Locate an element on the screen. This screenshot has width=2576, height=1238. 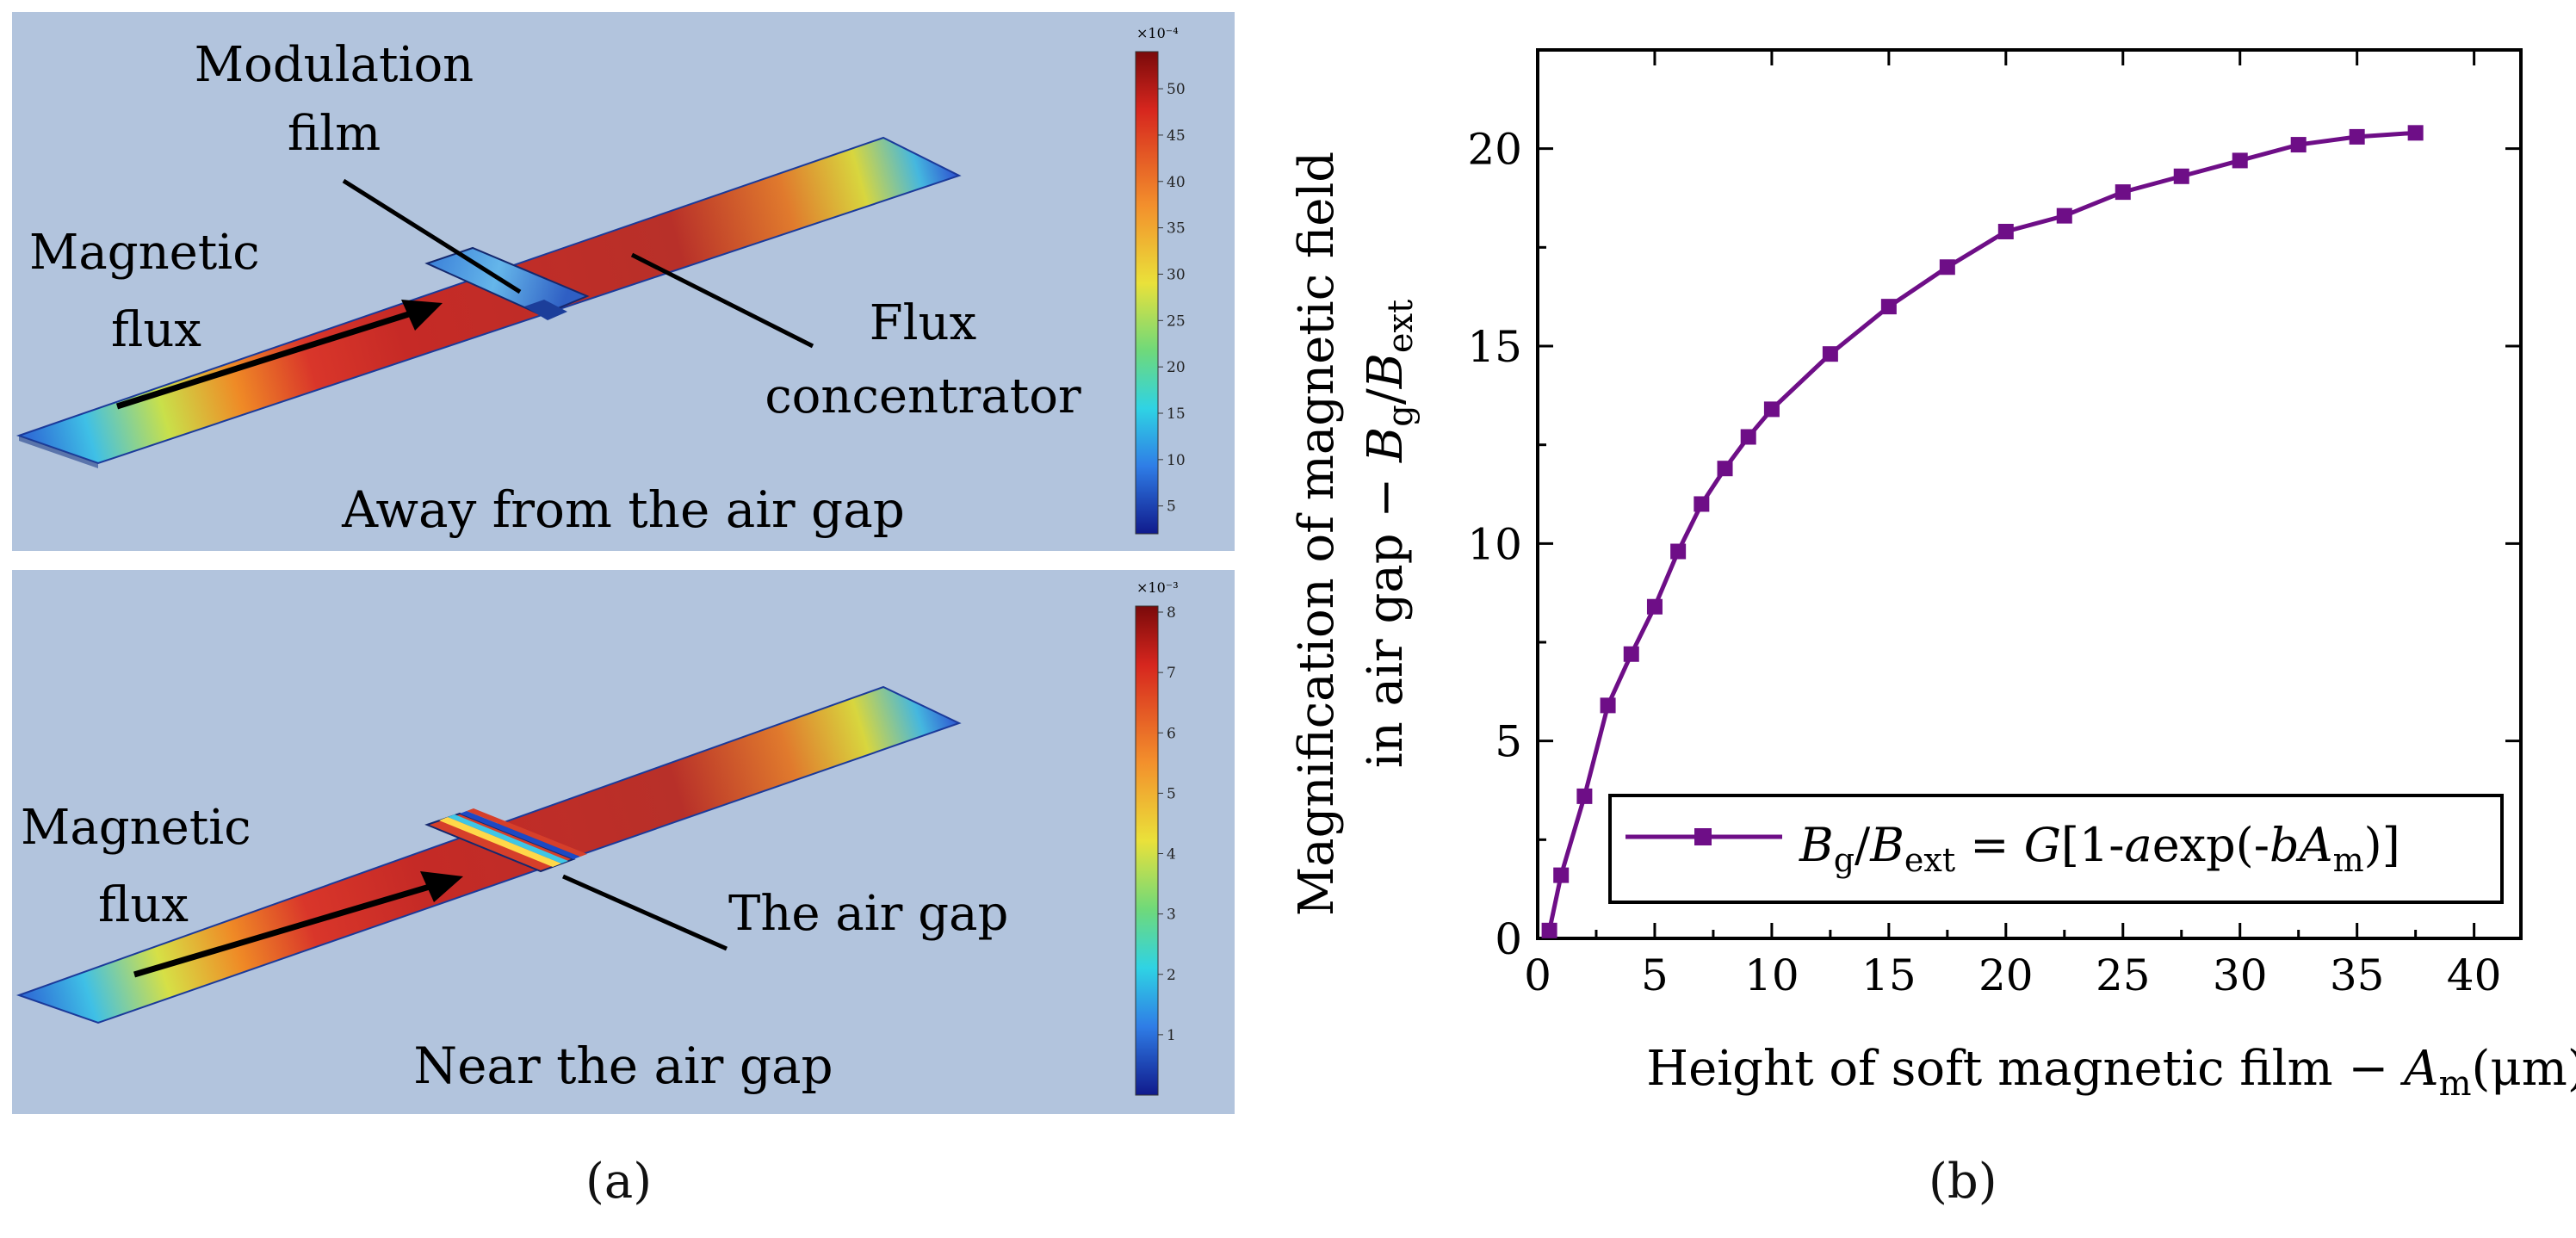
y-axis-label-1: Magnification of magnetic field is located at coordinates (1317, 534).